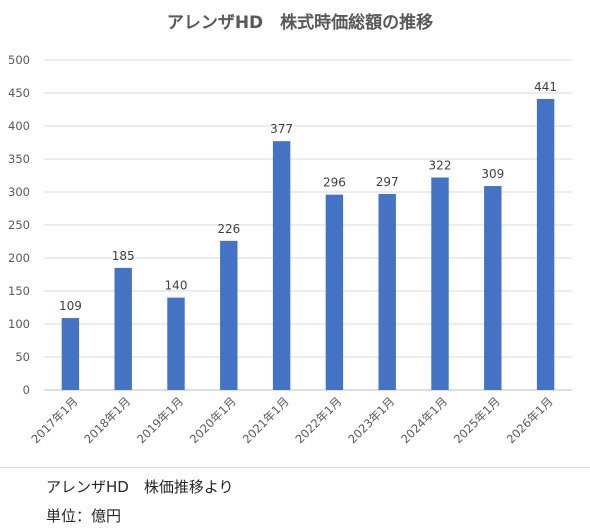 Image resolution: width=590 pixels, height=531 pixels. What do you see at coordinates (424, 420) in the screenshot?
I see `x-tick-label: 2024年1月` at bounding box center [424, 420].